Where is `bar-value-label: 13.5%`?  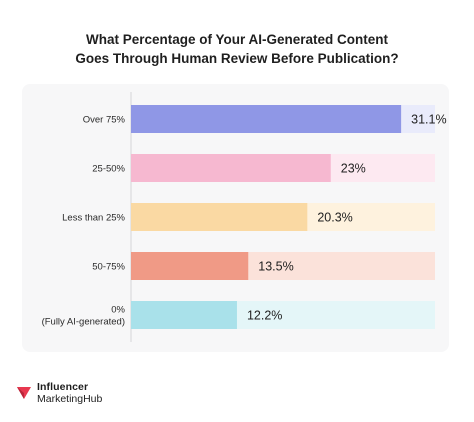
bar-value-label: 13.5% is located at coordinates (275, 267).